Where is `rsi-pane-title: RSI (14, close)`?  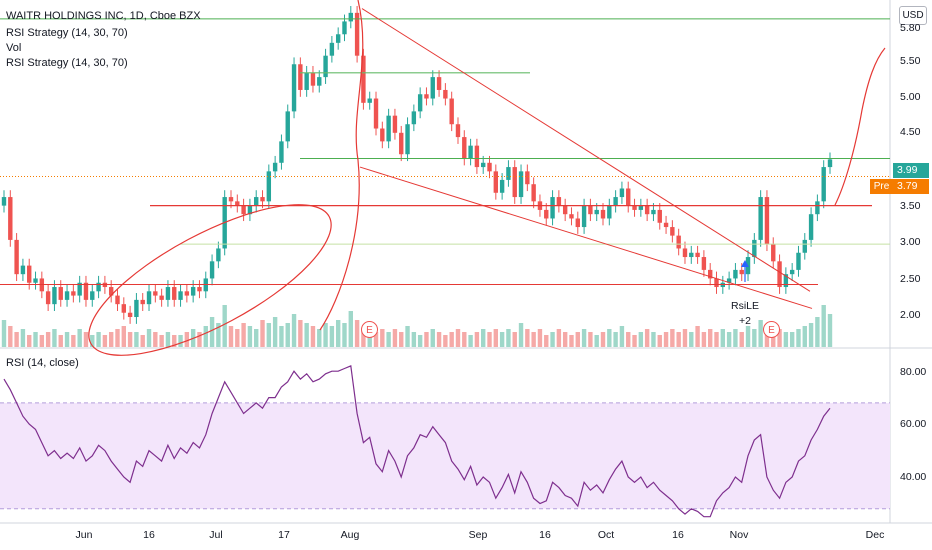
rsi-pane-title: RSI (14, close) is located at coordinates (42, 363).